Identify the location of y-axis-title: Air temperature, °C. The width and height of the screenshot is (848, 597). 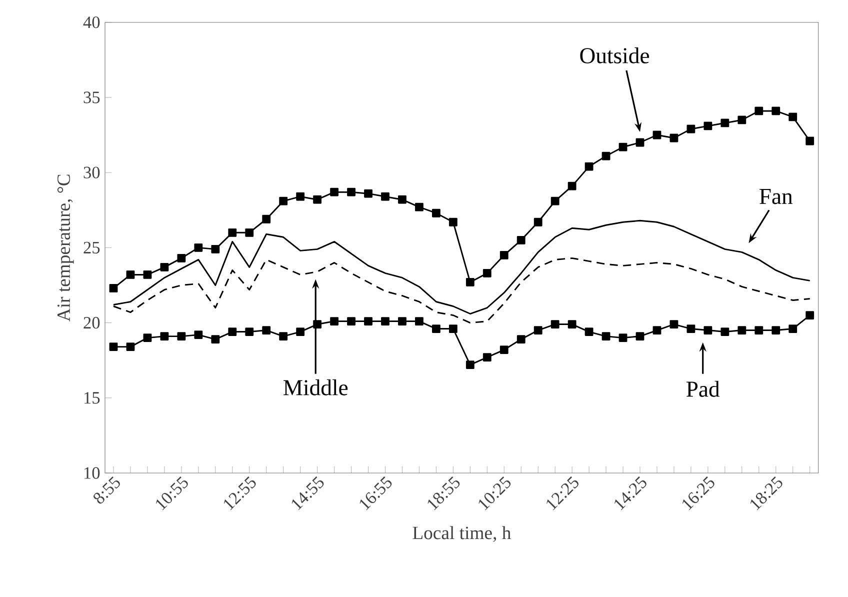
(65, 248).